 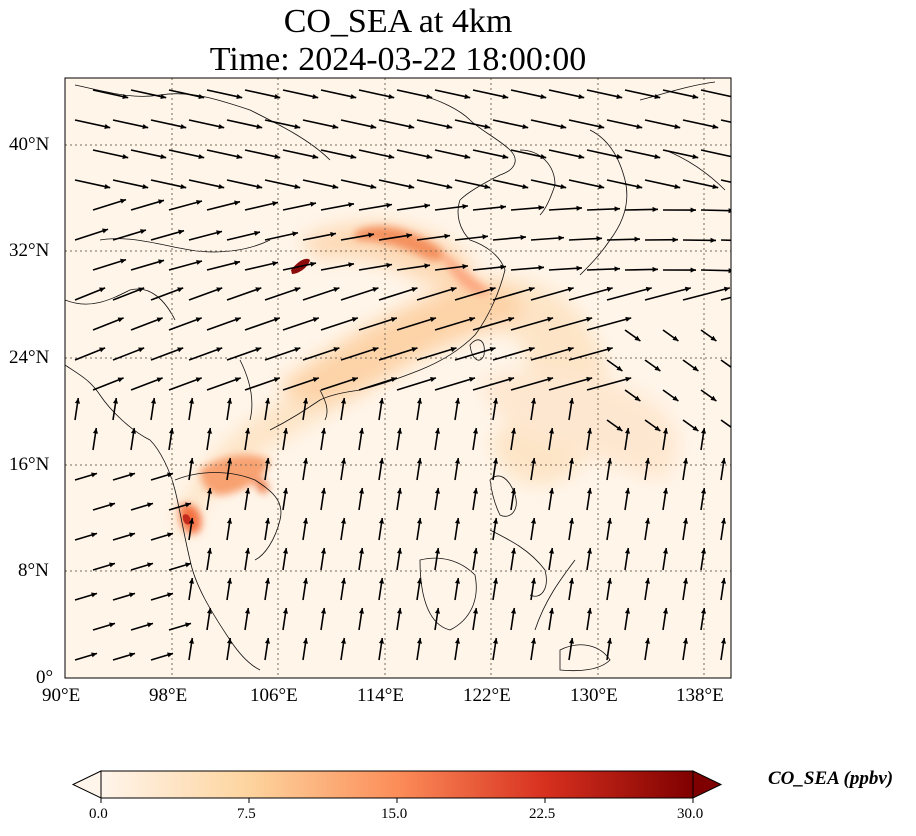 I want to click on lon-tick-label: 106°E, so click(x=274, y=695).